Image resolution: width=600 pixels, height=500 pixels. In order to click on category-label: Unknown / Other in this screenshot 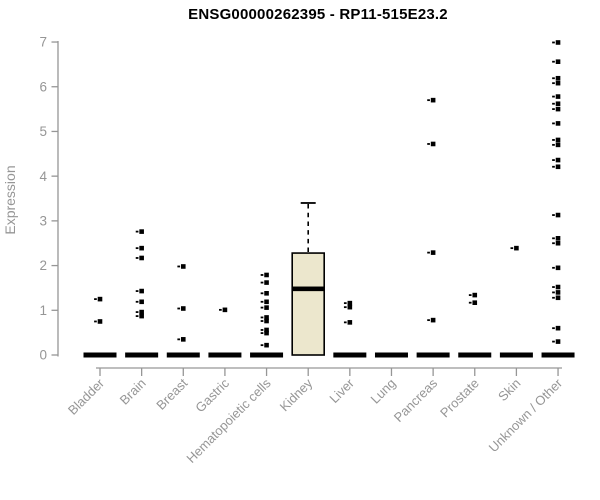, I will do `click(526, 415)`.